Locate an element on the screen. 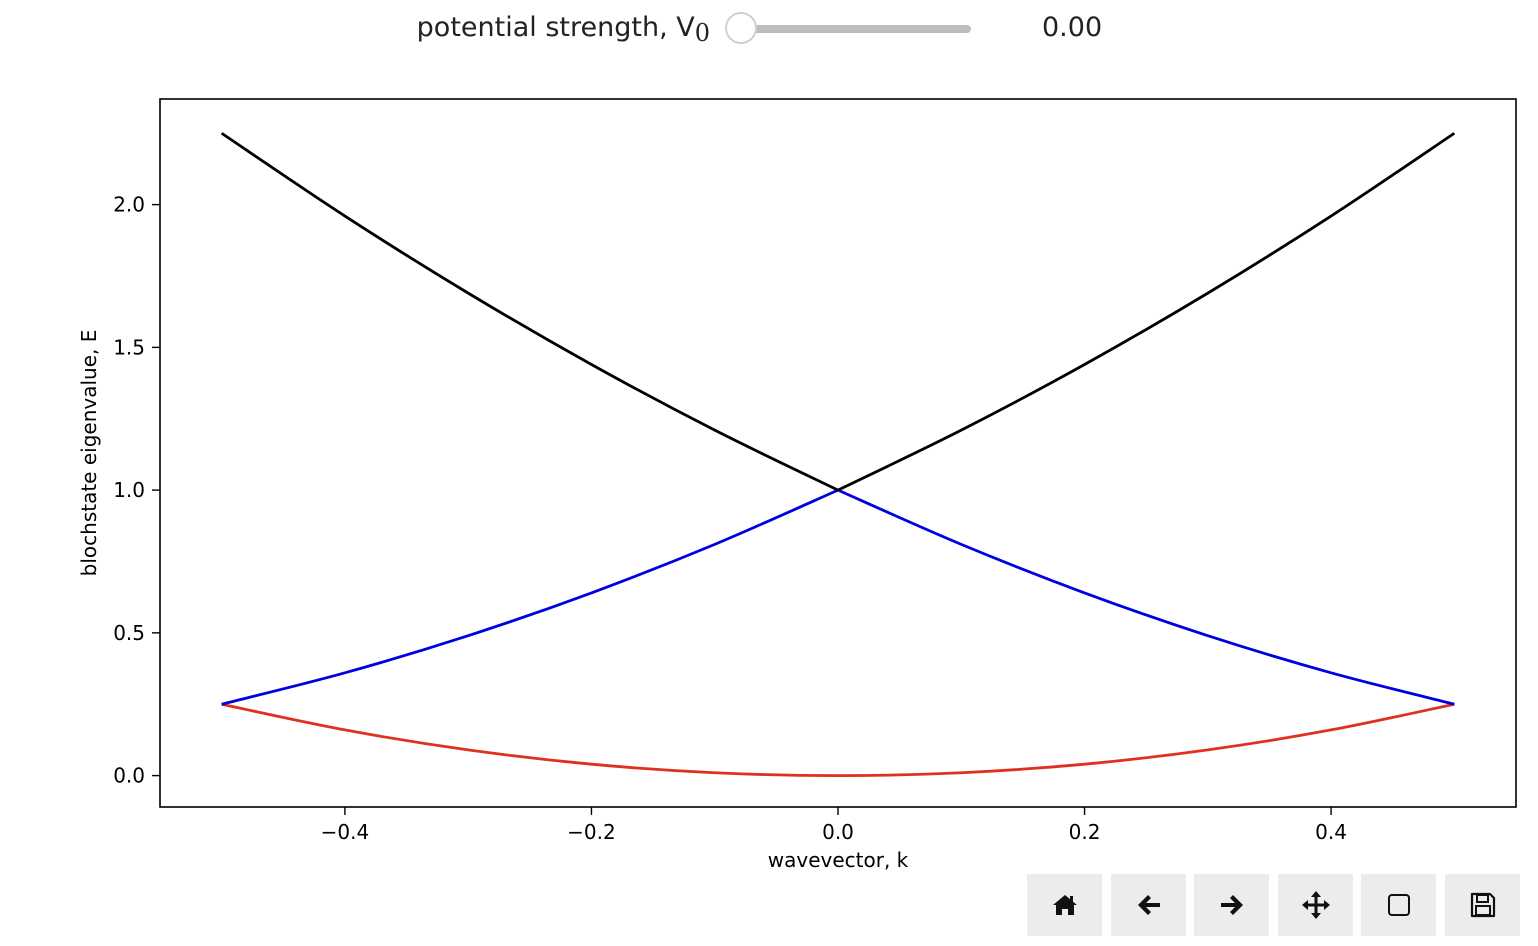 The height and width of the screenshot is (946, 1538). x-tick-label: −0.4 is located at coordinates (345, 832).